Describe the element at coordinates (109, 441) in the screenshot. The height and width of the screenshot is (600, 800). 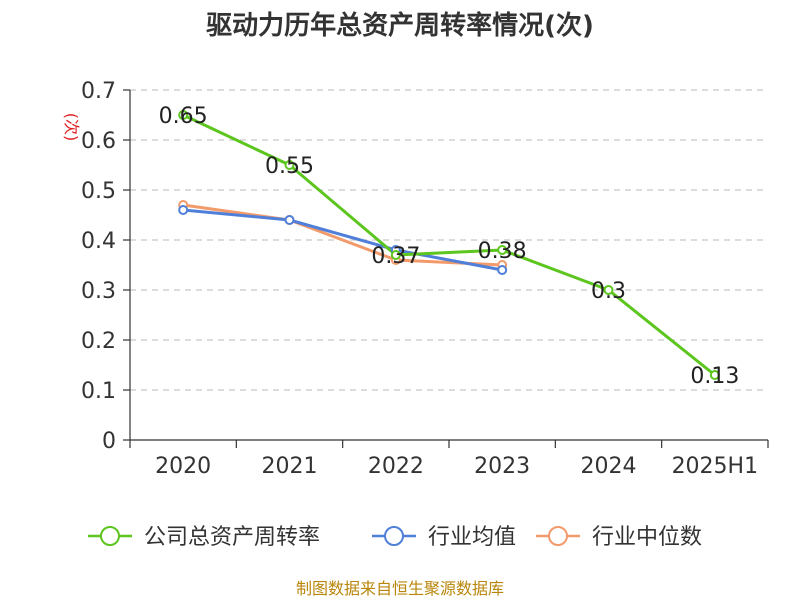
I see `y-tick-label: 0` at that location.